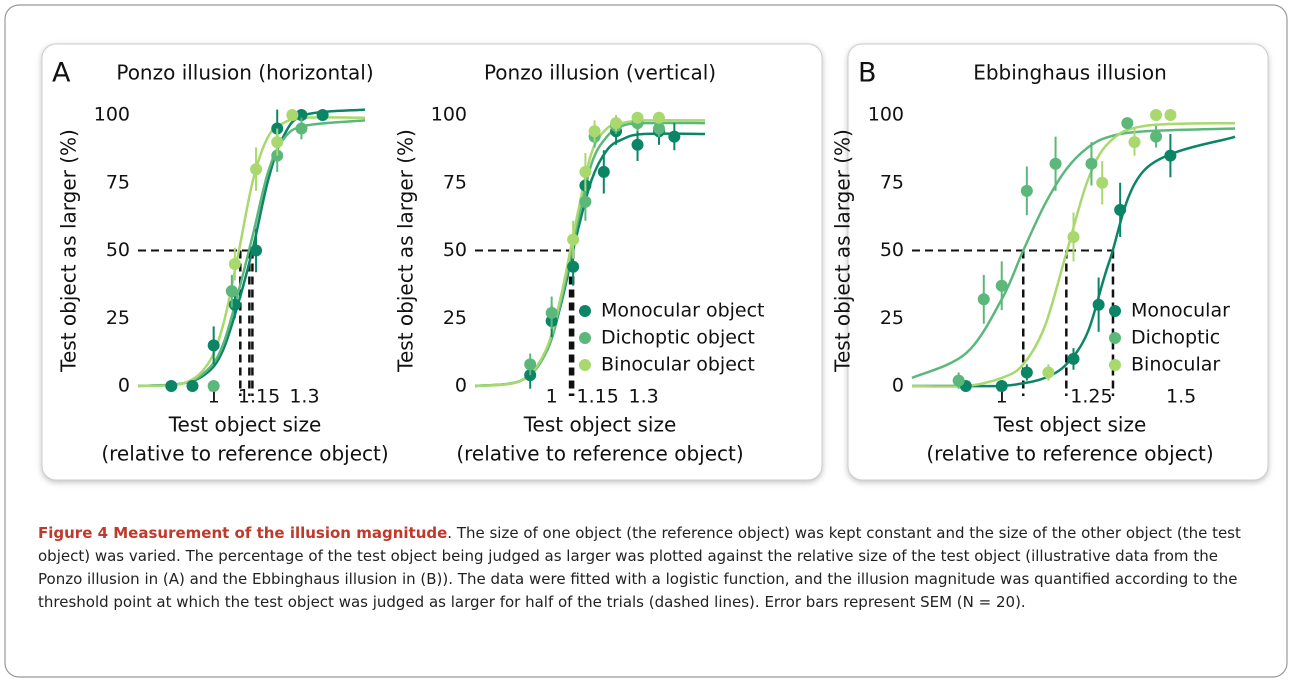 The height and width of the screenshot is (684, 1293). What do you see at coordinates (552, 397) in the screenshot?
I see `x-tick-label: 1` at bounding box center [552, 397].